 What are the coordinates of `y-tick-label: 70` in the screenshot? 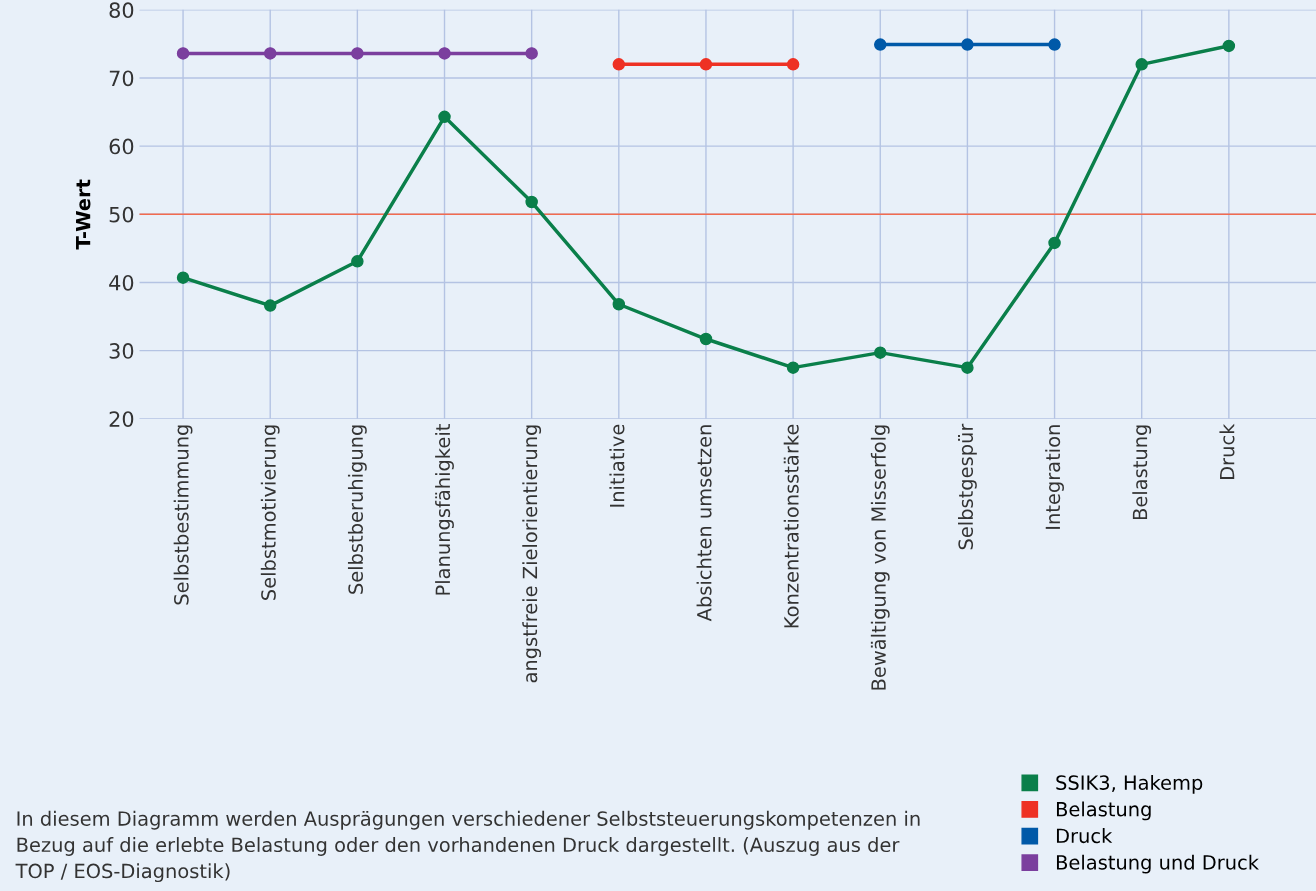 It's located at (121, 78).